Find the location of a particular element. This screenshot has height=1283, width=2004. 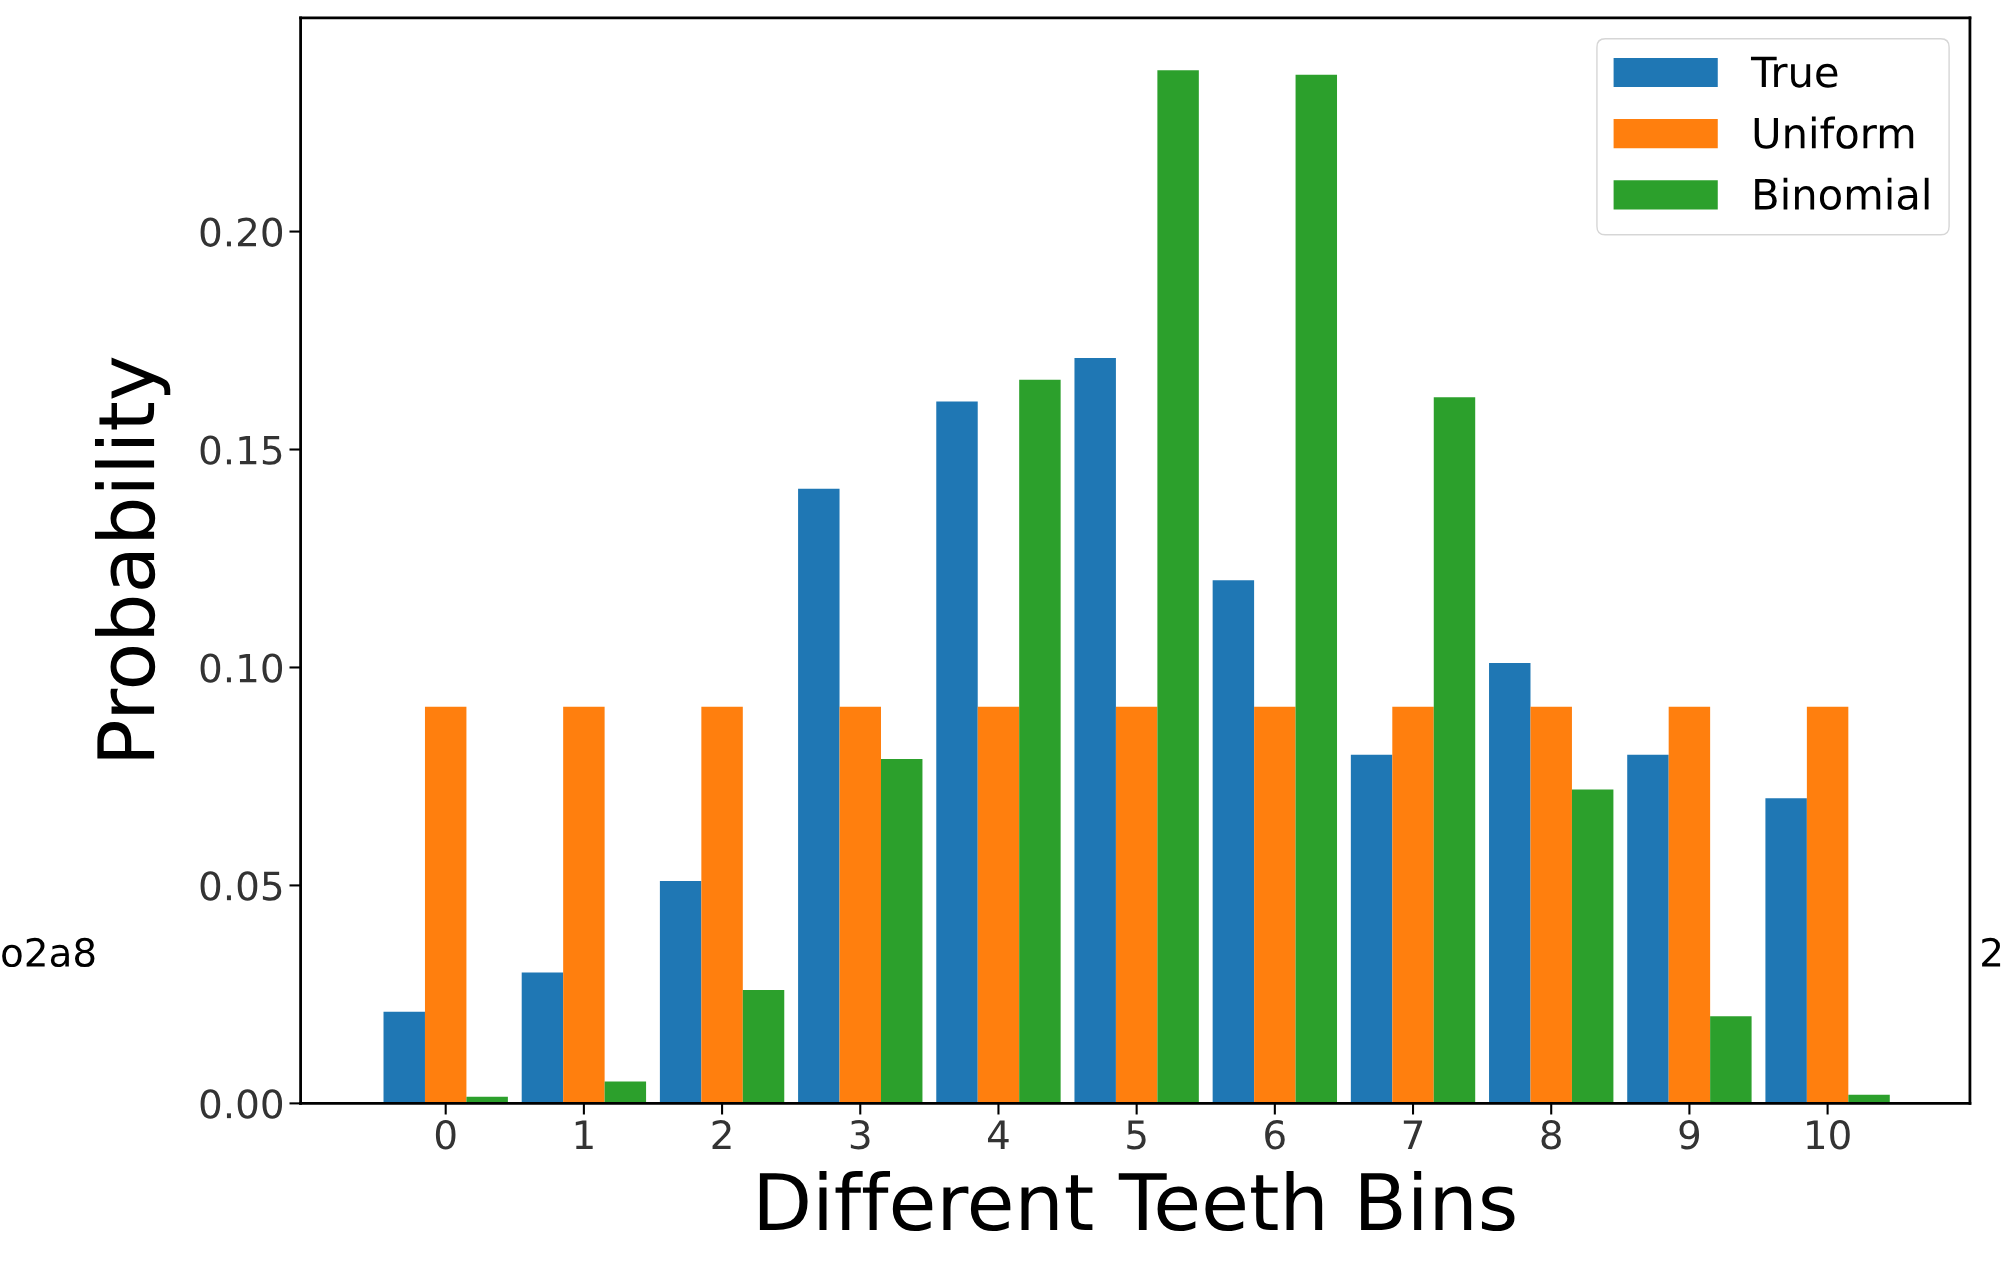

text: 2 is located at coordinates (1991, 952).